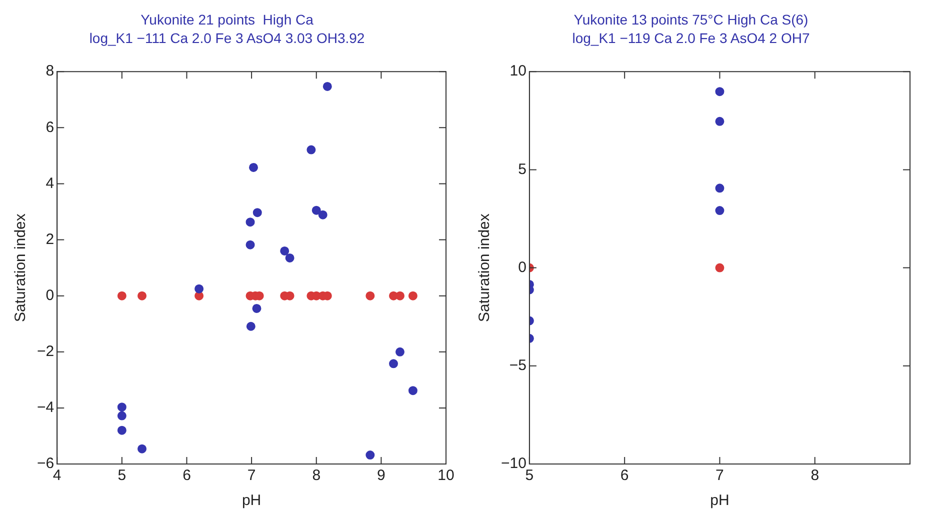 The height and width of the screenshot is (518, 928). I want to click on y-tick-label: 6, so click(50, 127).